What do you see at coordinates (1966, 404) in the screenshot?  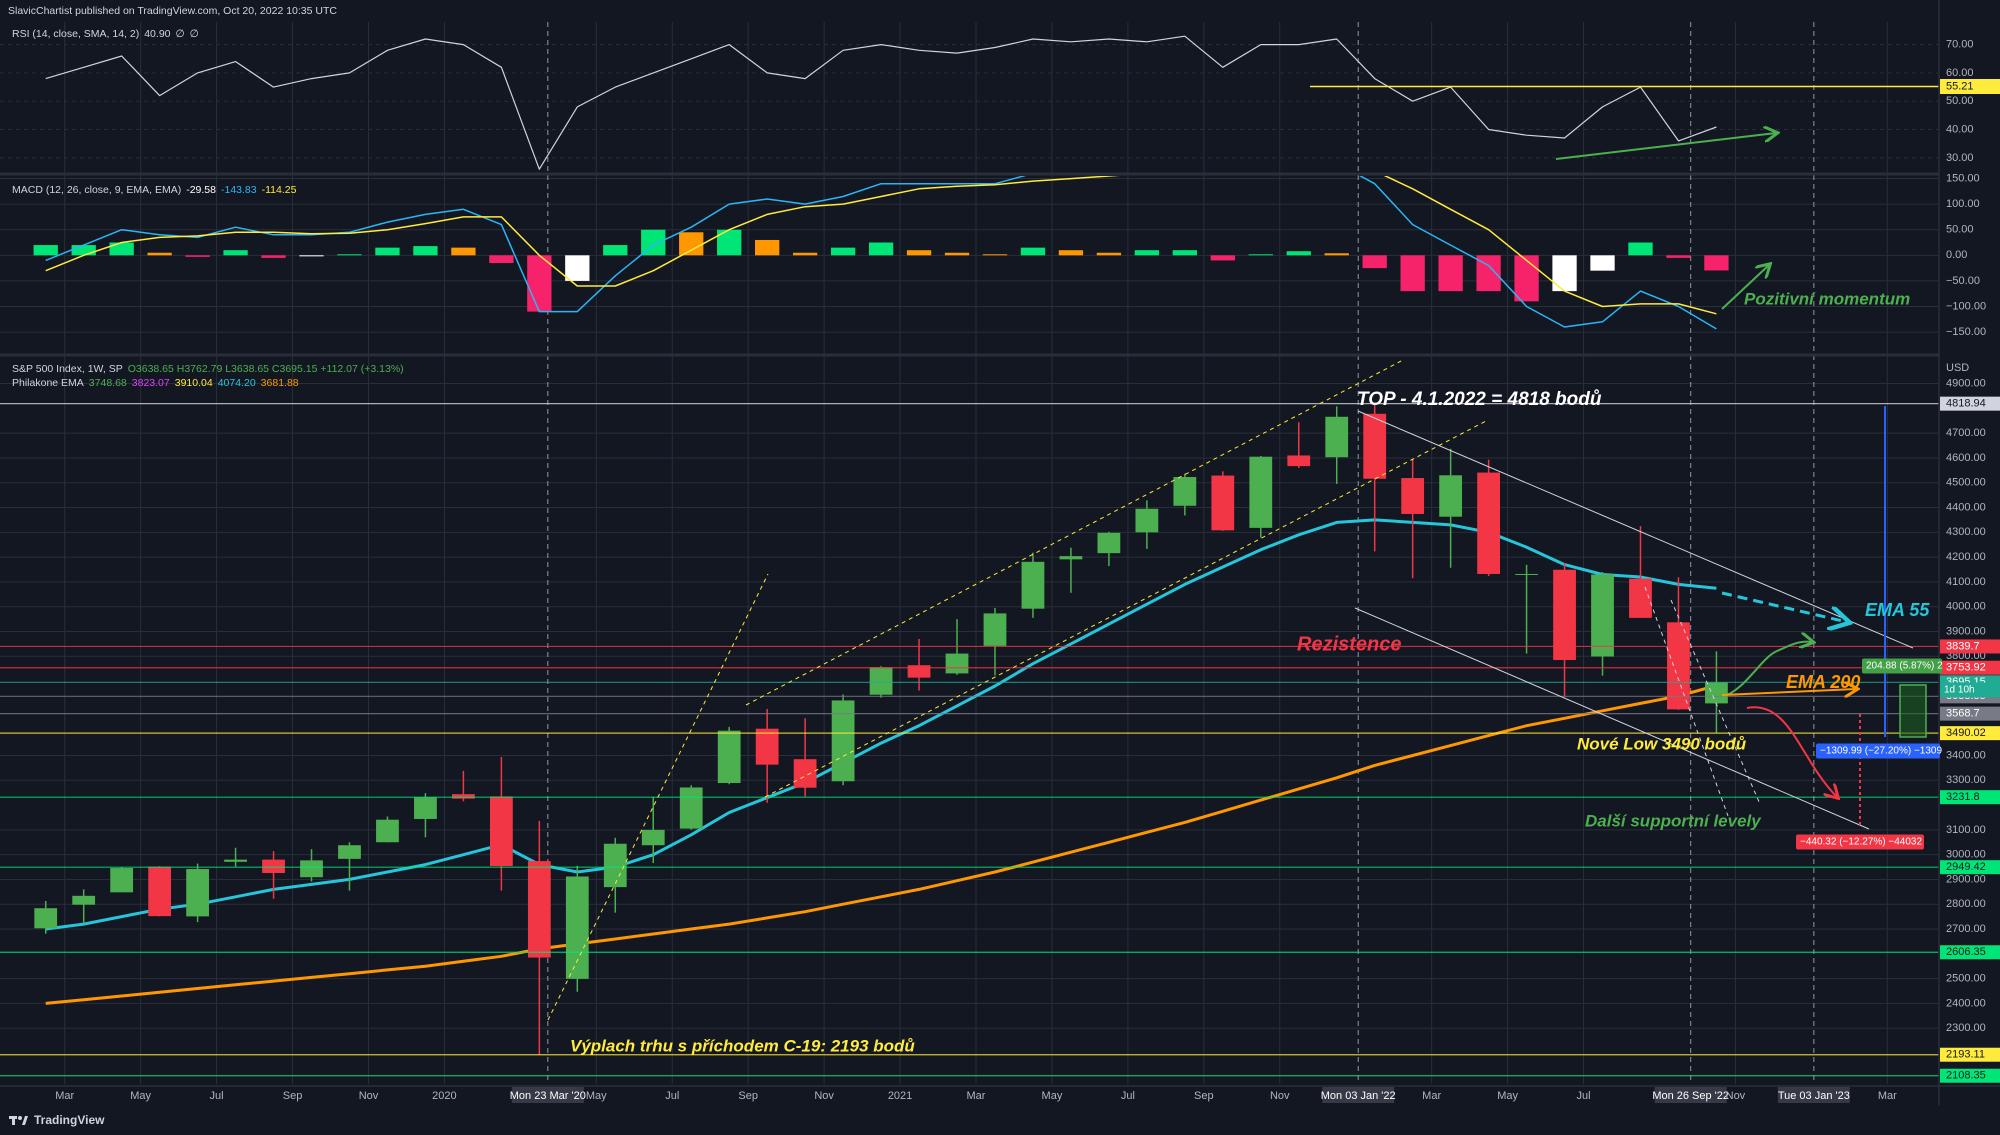 I see `level-label: 4818.94` at bounding box center [1966, 404].